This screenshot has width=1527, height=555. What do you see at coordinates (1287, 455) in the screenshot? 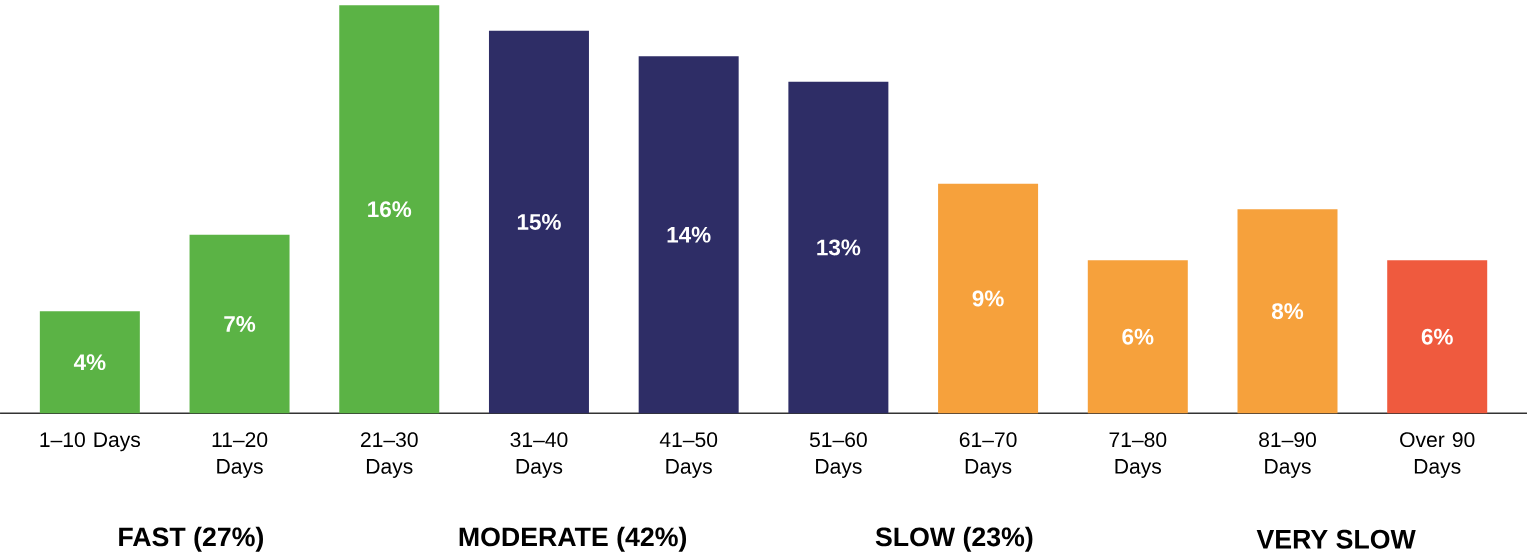
I see `x-tick-label: 81–90 Days` at bounding box center [1287, 455].